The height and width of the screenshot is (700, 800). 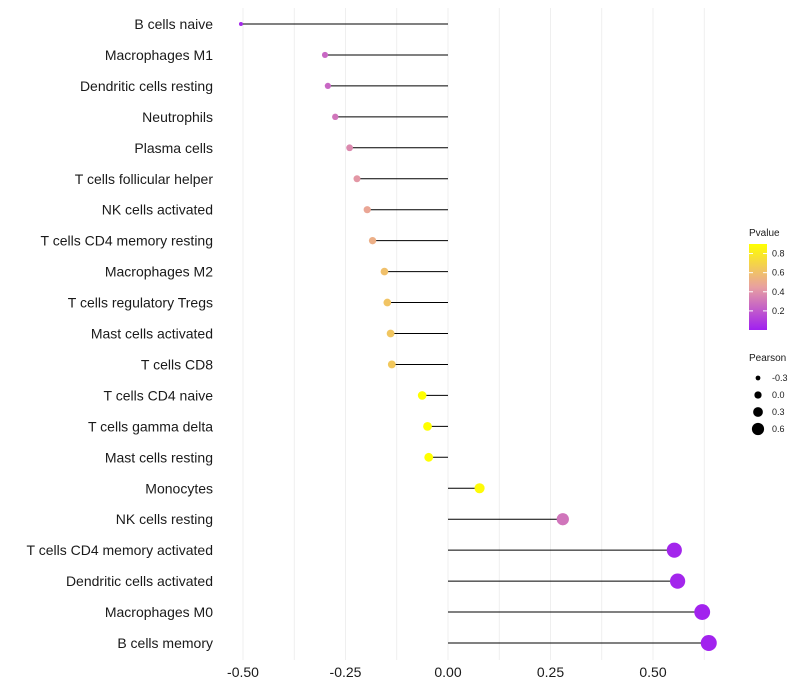 I want to click on size-legend-label: 0.0, so click(x=778, y=395).